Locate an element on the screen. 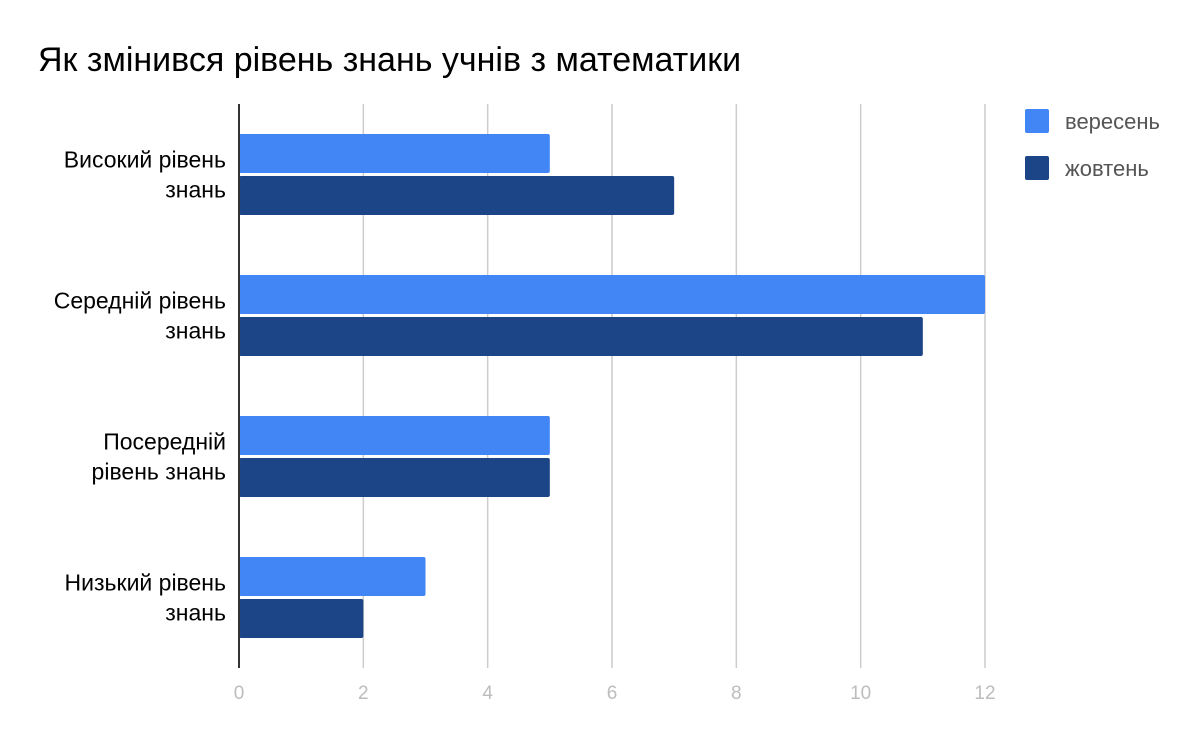 The width and height of the screenshot is (1200, 742). x-tick-label: 2 is located at coordinates (363, 693).